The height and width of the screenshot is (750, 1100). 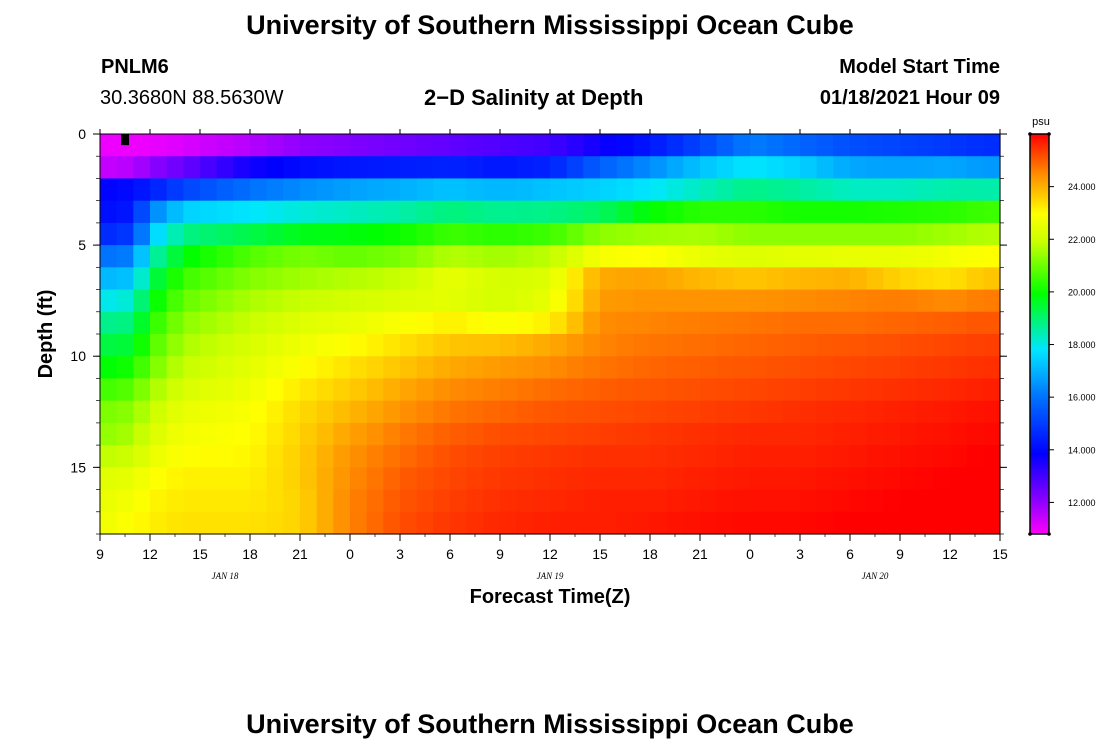 I want to click on x-tick-label: 12, so click(x=550, y=554).